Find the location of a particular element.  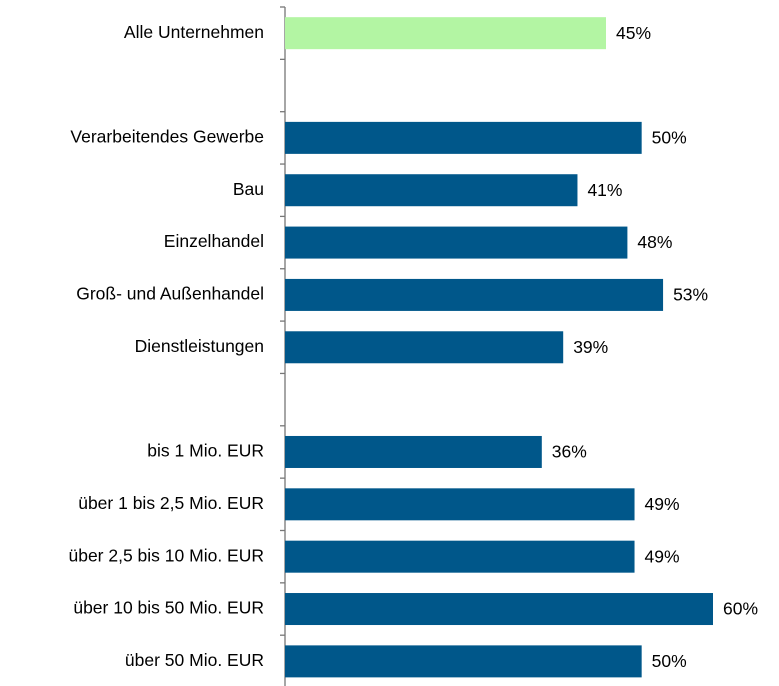

category-label: Groß- und Außenhandel is located at coordinates (170, 294).